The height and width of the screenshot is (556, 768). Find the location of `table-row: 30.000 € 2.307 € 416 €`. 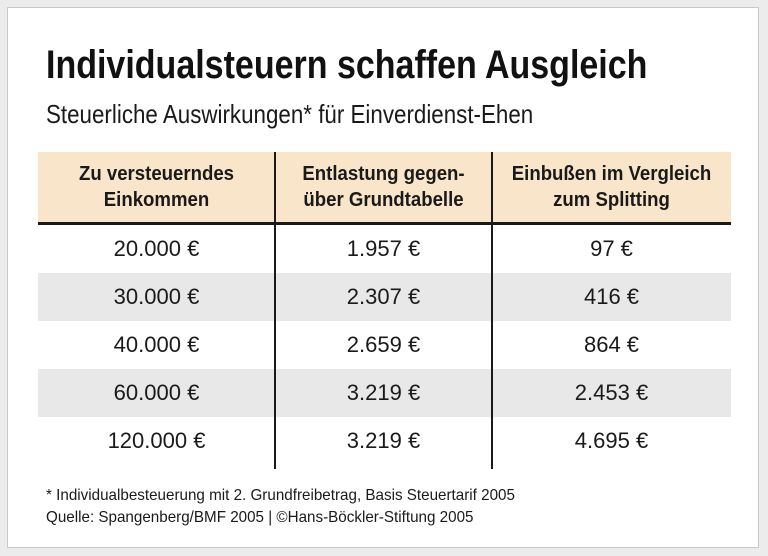

table-row: 30.000 € 2.307 € 416 € is located at coordinates (384, 297).